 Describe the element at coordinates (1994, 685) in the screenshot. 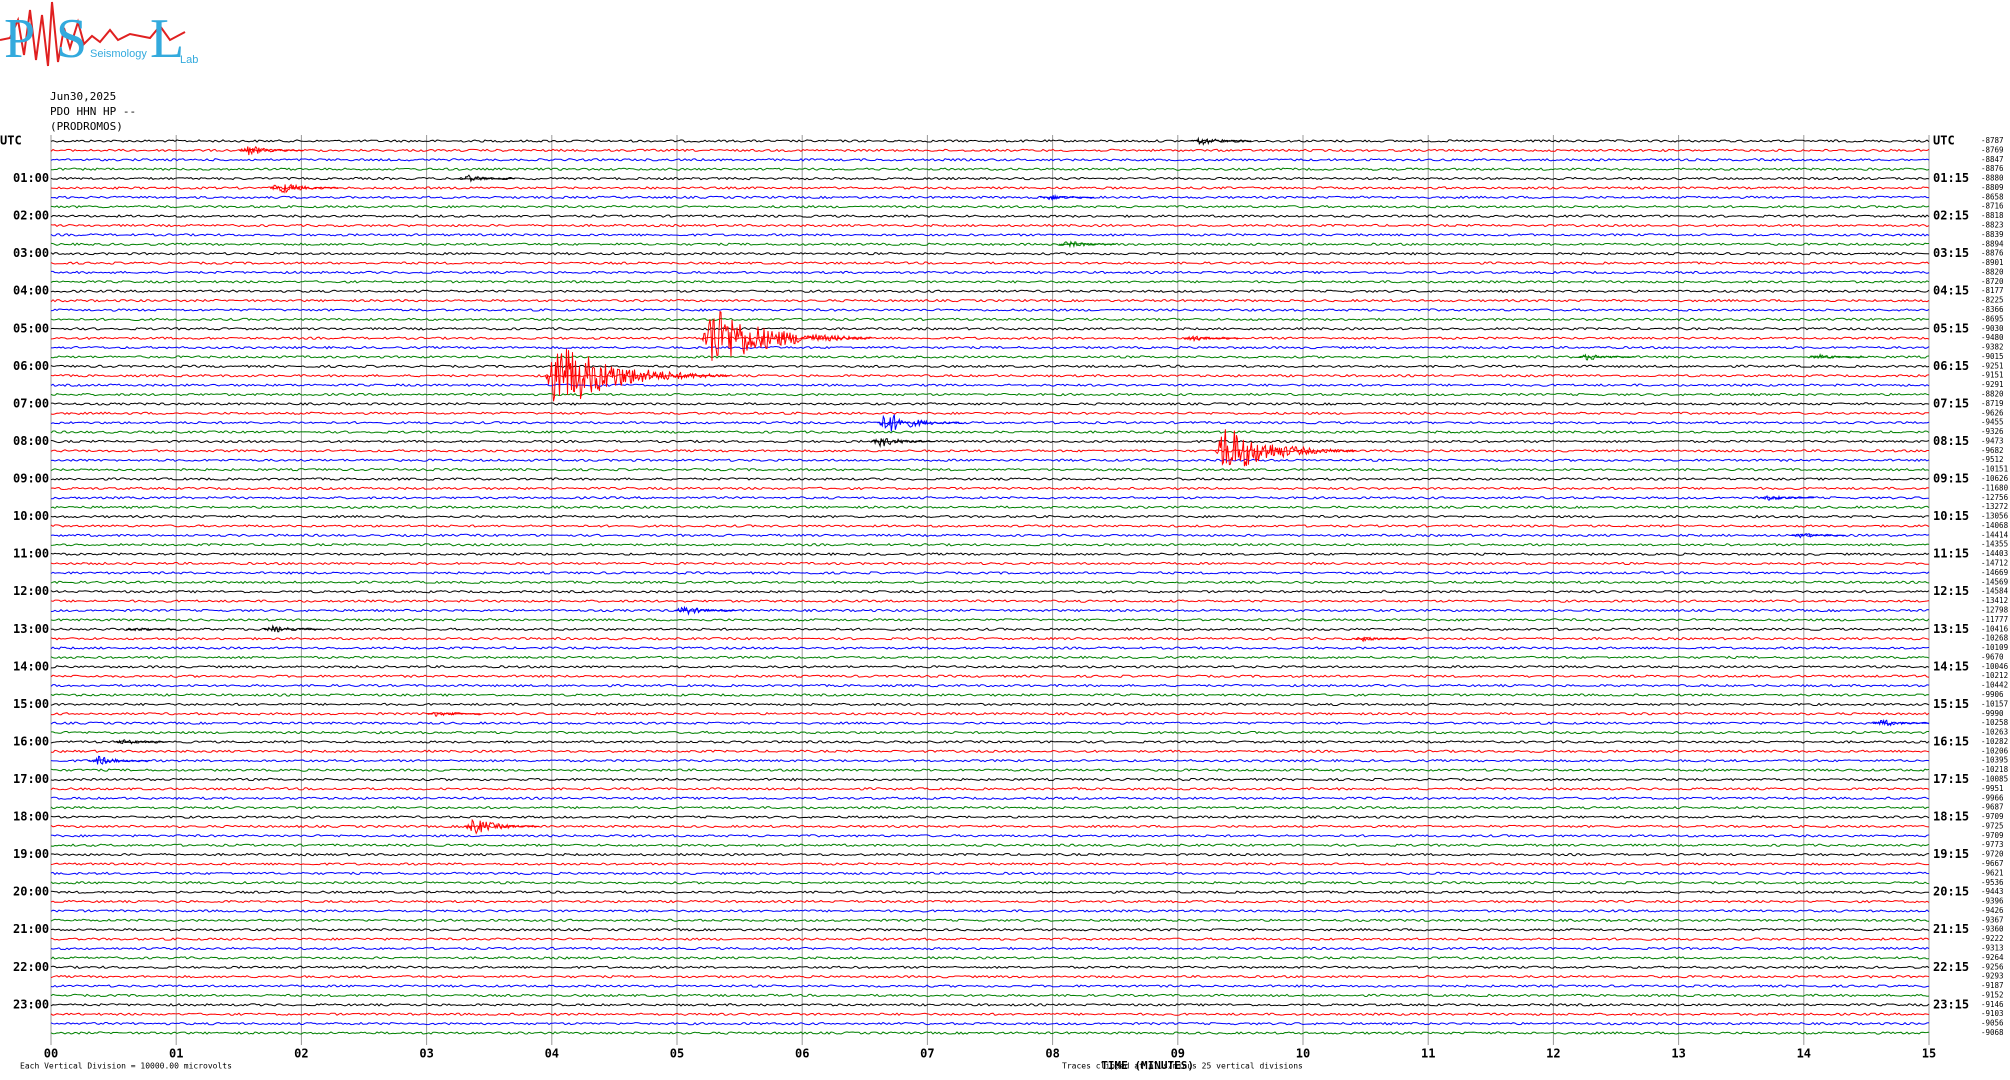

I see `trace-offset: -10442` at that location.